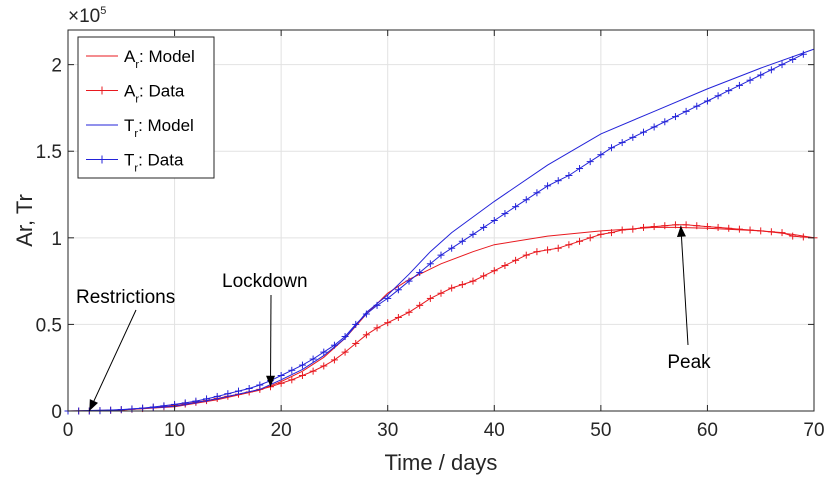 This screenshot has height=480, width=830. I want to click on x-tick-label: 30, so click(387, 430).